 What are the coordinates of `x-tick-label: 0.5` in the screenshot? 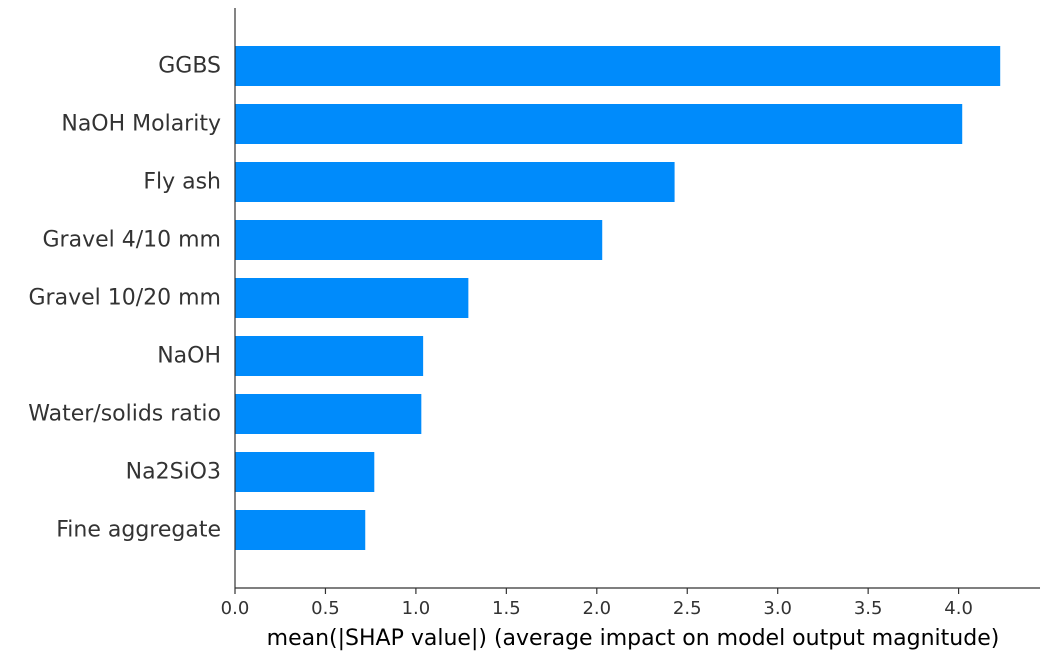 It's located at (325, 608).